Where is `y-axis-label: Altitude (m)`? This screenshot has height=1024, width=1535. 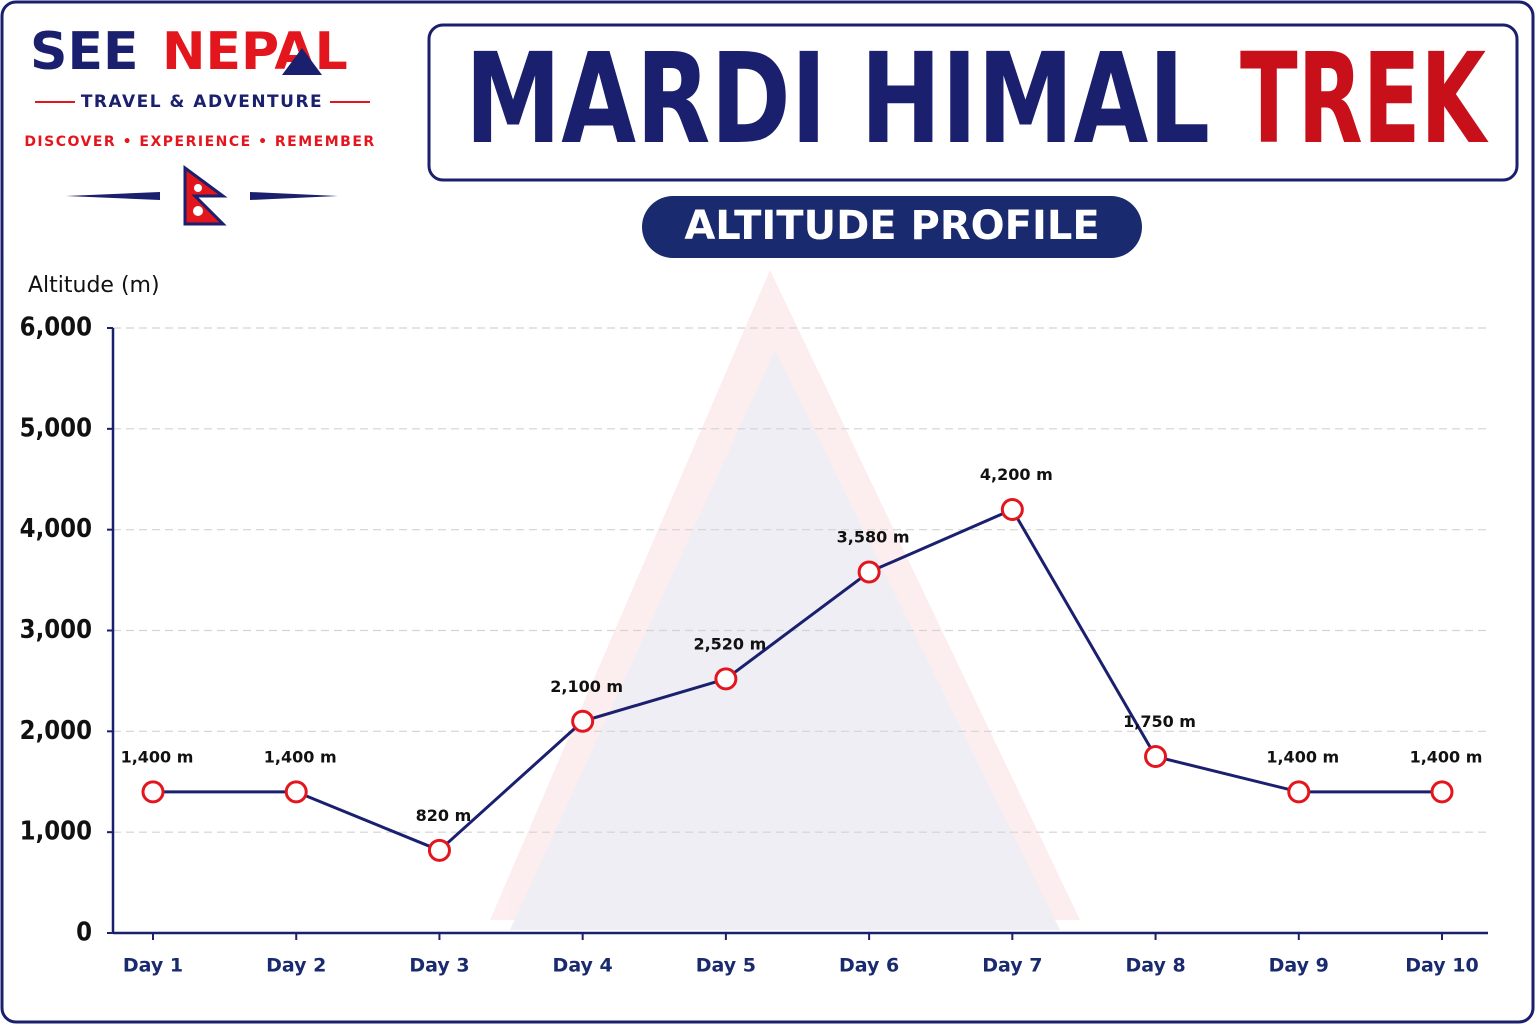
y-axis-label: Altitude (m) is located at coordinates (94, 285).